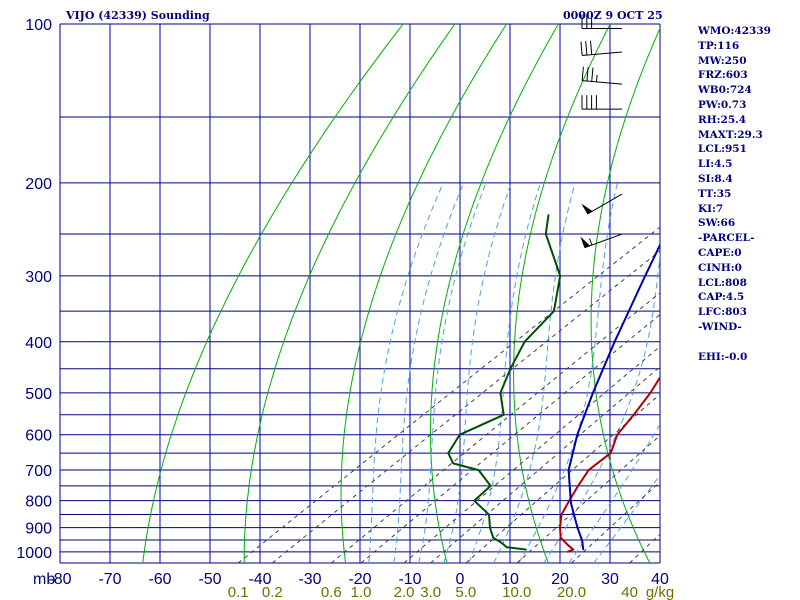 This screenshot has width=800, height=600. Describe the element at coordinates (734, 31) in the screenshot. I see `index-entry: WMO:42339` at that location.